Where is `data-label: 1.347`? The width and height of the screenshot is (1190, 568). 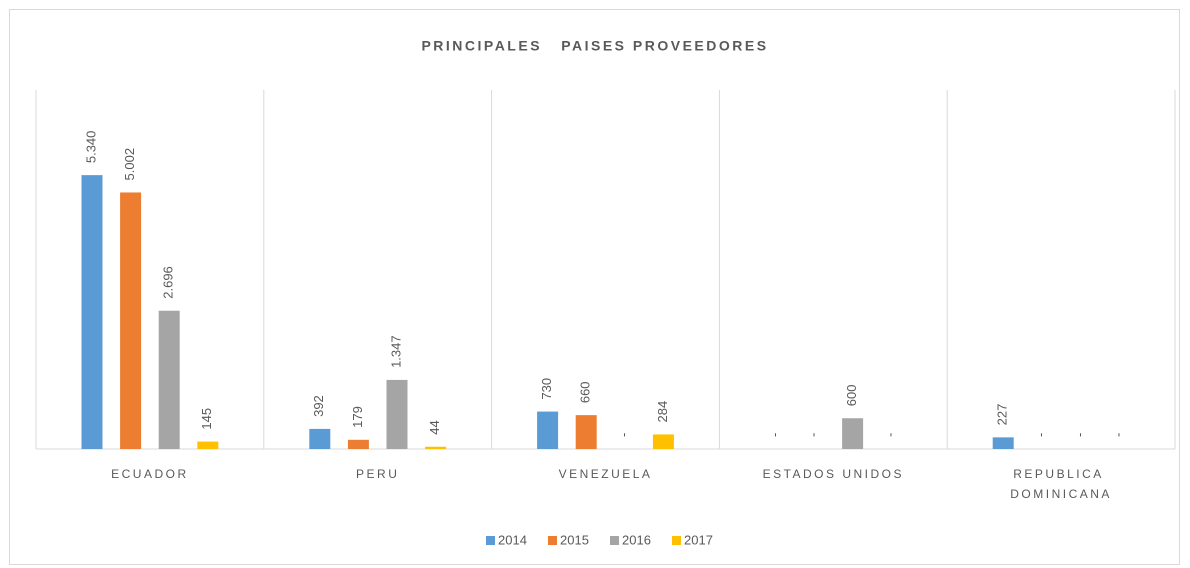
data-label: 1.347 is located at coordinates (395, 351).